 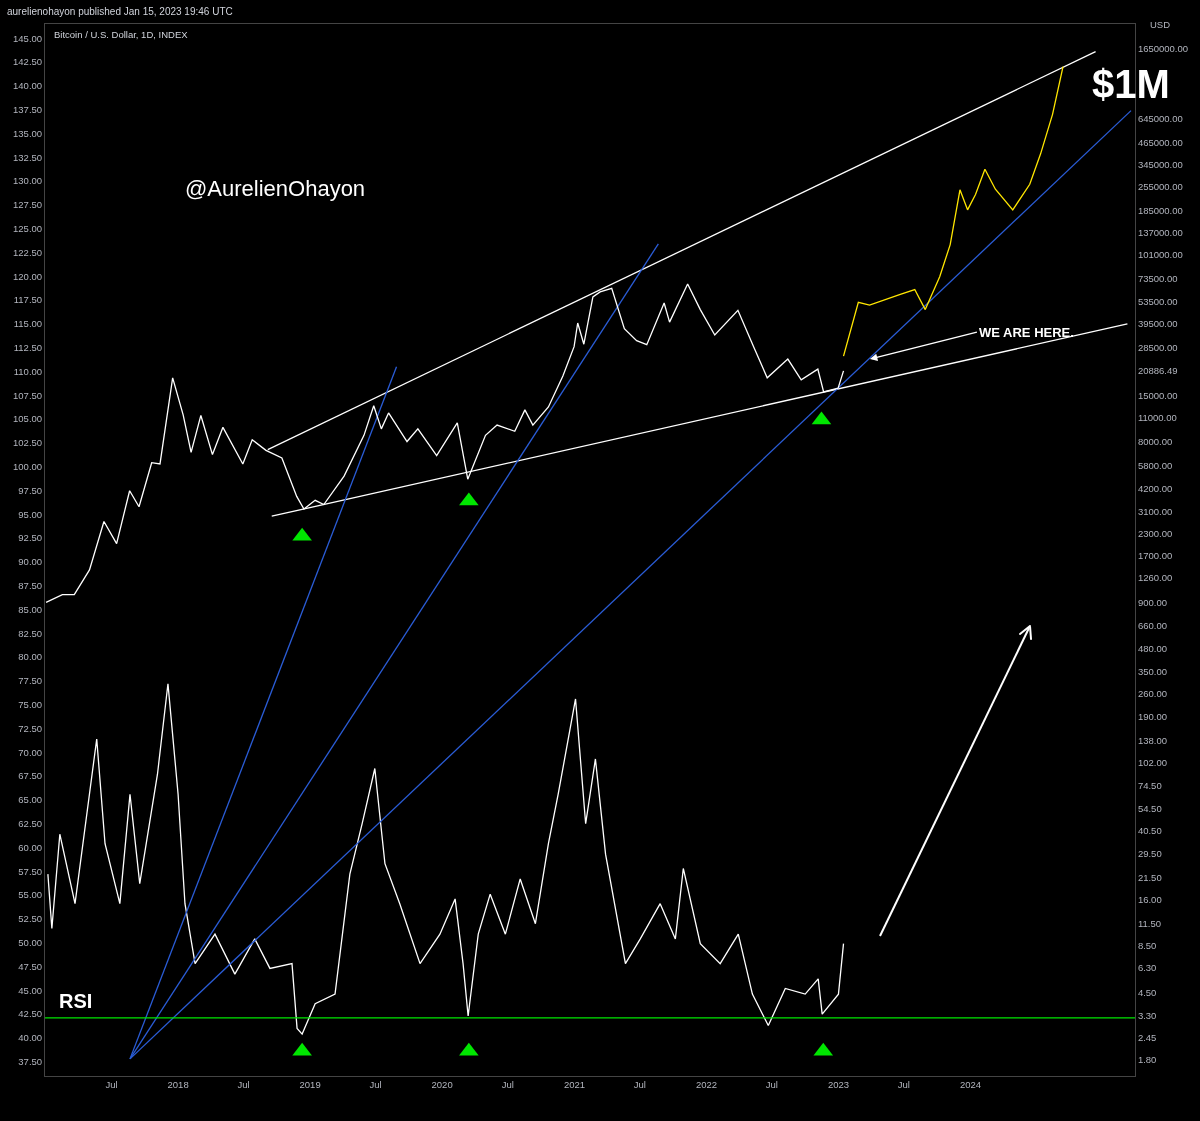 I want to click on annotation: @AurelienOhayon, so click(x=275, y=188).